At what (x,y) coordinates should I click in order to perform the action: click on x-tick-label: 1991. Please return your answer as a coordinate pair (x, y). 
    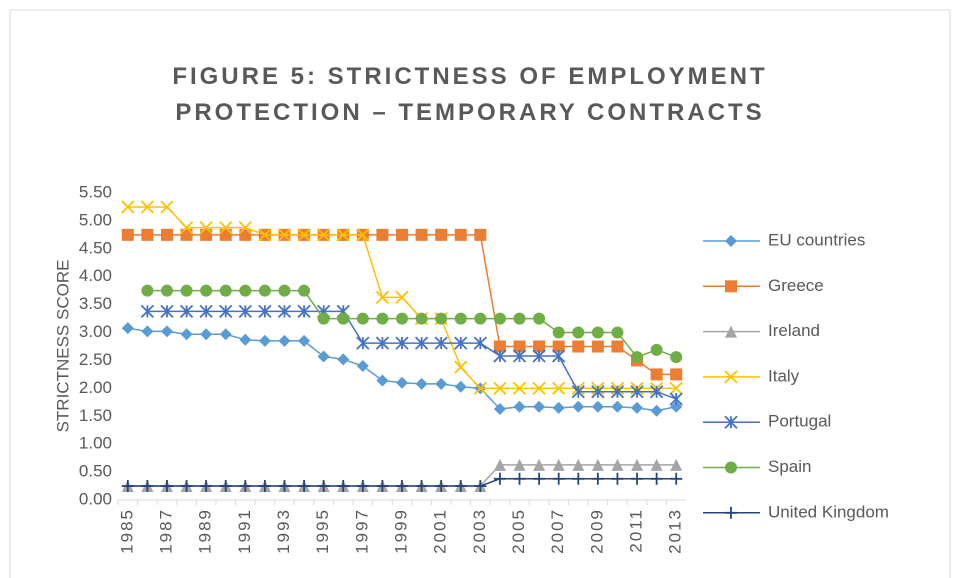
    Looking at the image, I should click on (244, 531).